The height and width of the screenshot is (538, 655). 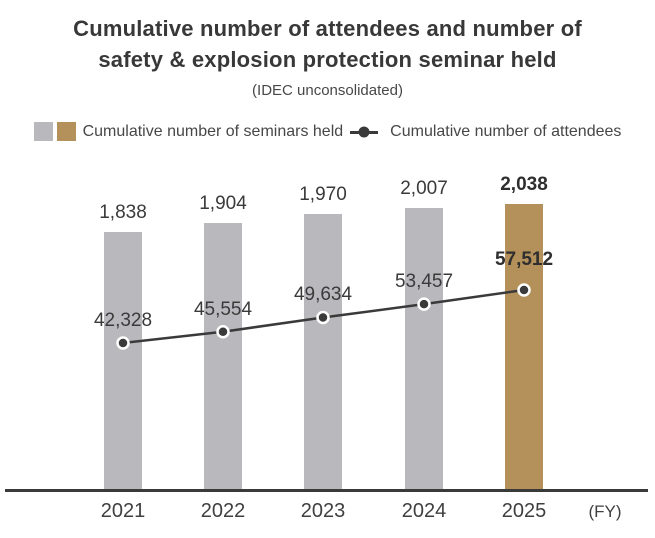 What do you see at coordinates (524, 184) in the screenshot?
I see `bar-value-label-2025: 2,038` at bounding box center [524, 184].